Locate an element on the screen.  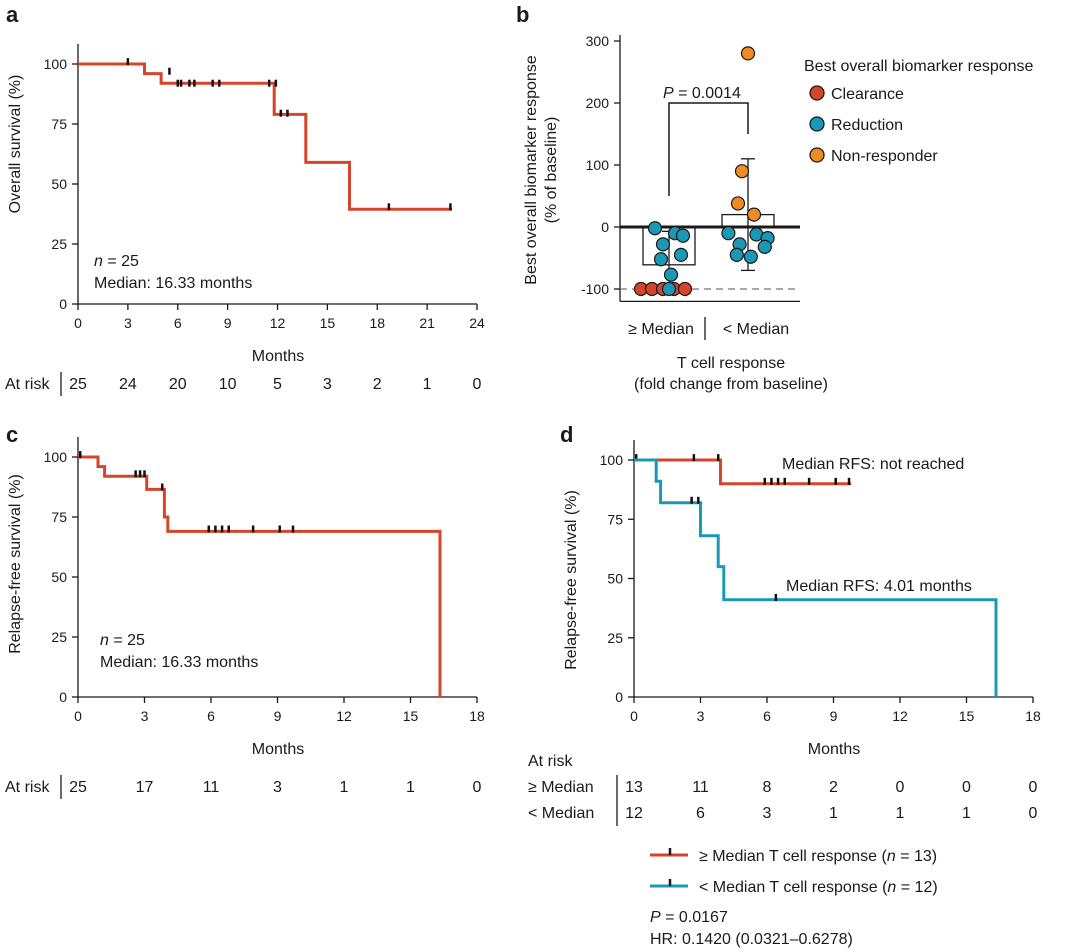
category-label: < Median is located at coordinates (756, 329).